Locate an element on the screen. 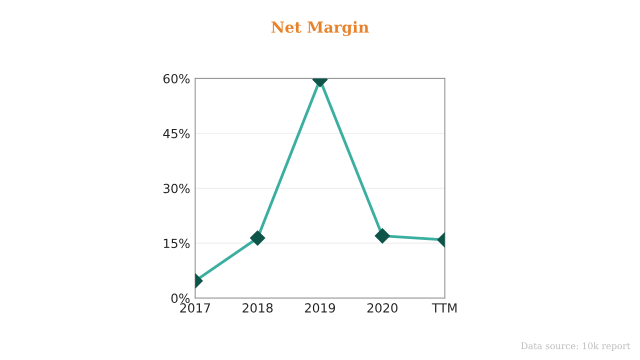 The image size is (640, 360). source-note: Data source: 10k report is located at coordinates (575, 346).